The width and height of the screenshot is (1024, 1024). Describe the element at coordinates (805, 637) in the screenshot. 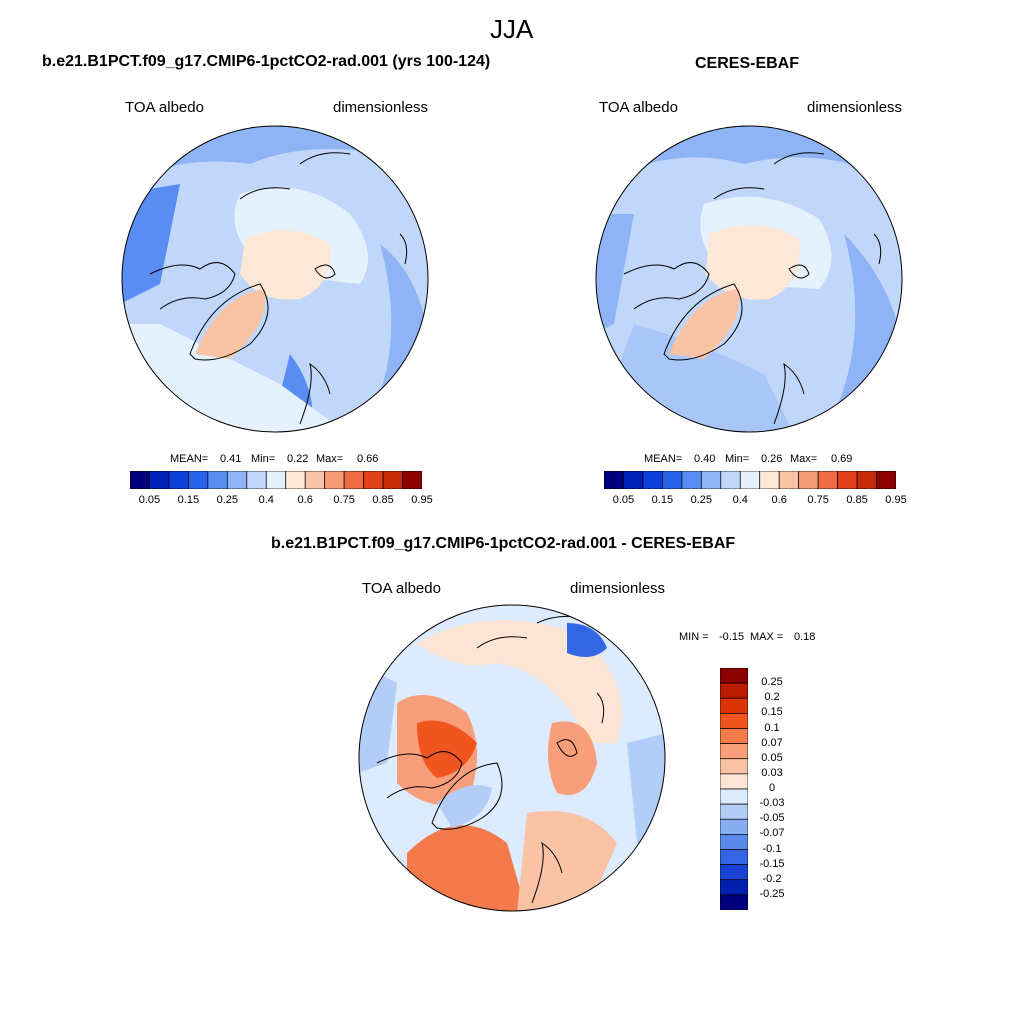

I see `panel3-max-value: 0.18` at that location.